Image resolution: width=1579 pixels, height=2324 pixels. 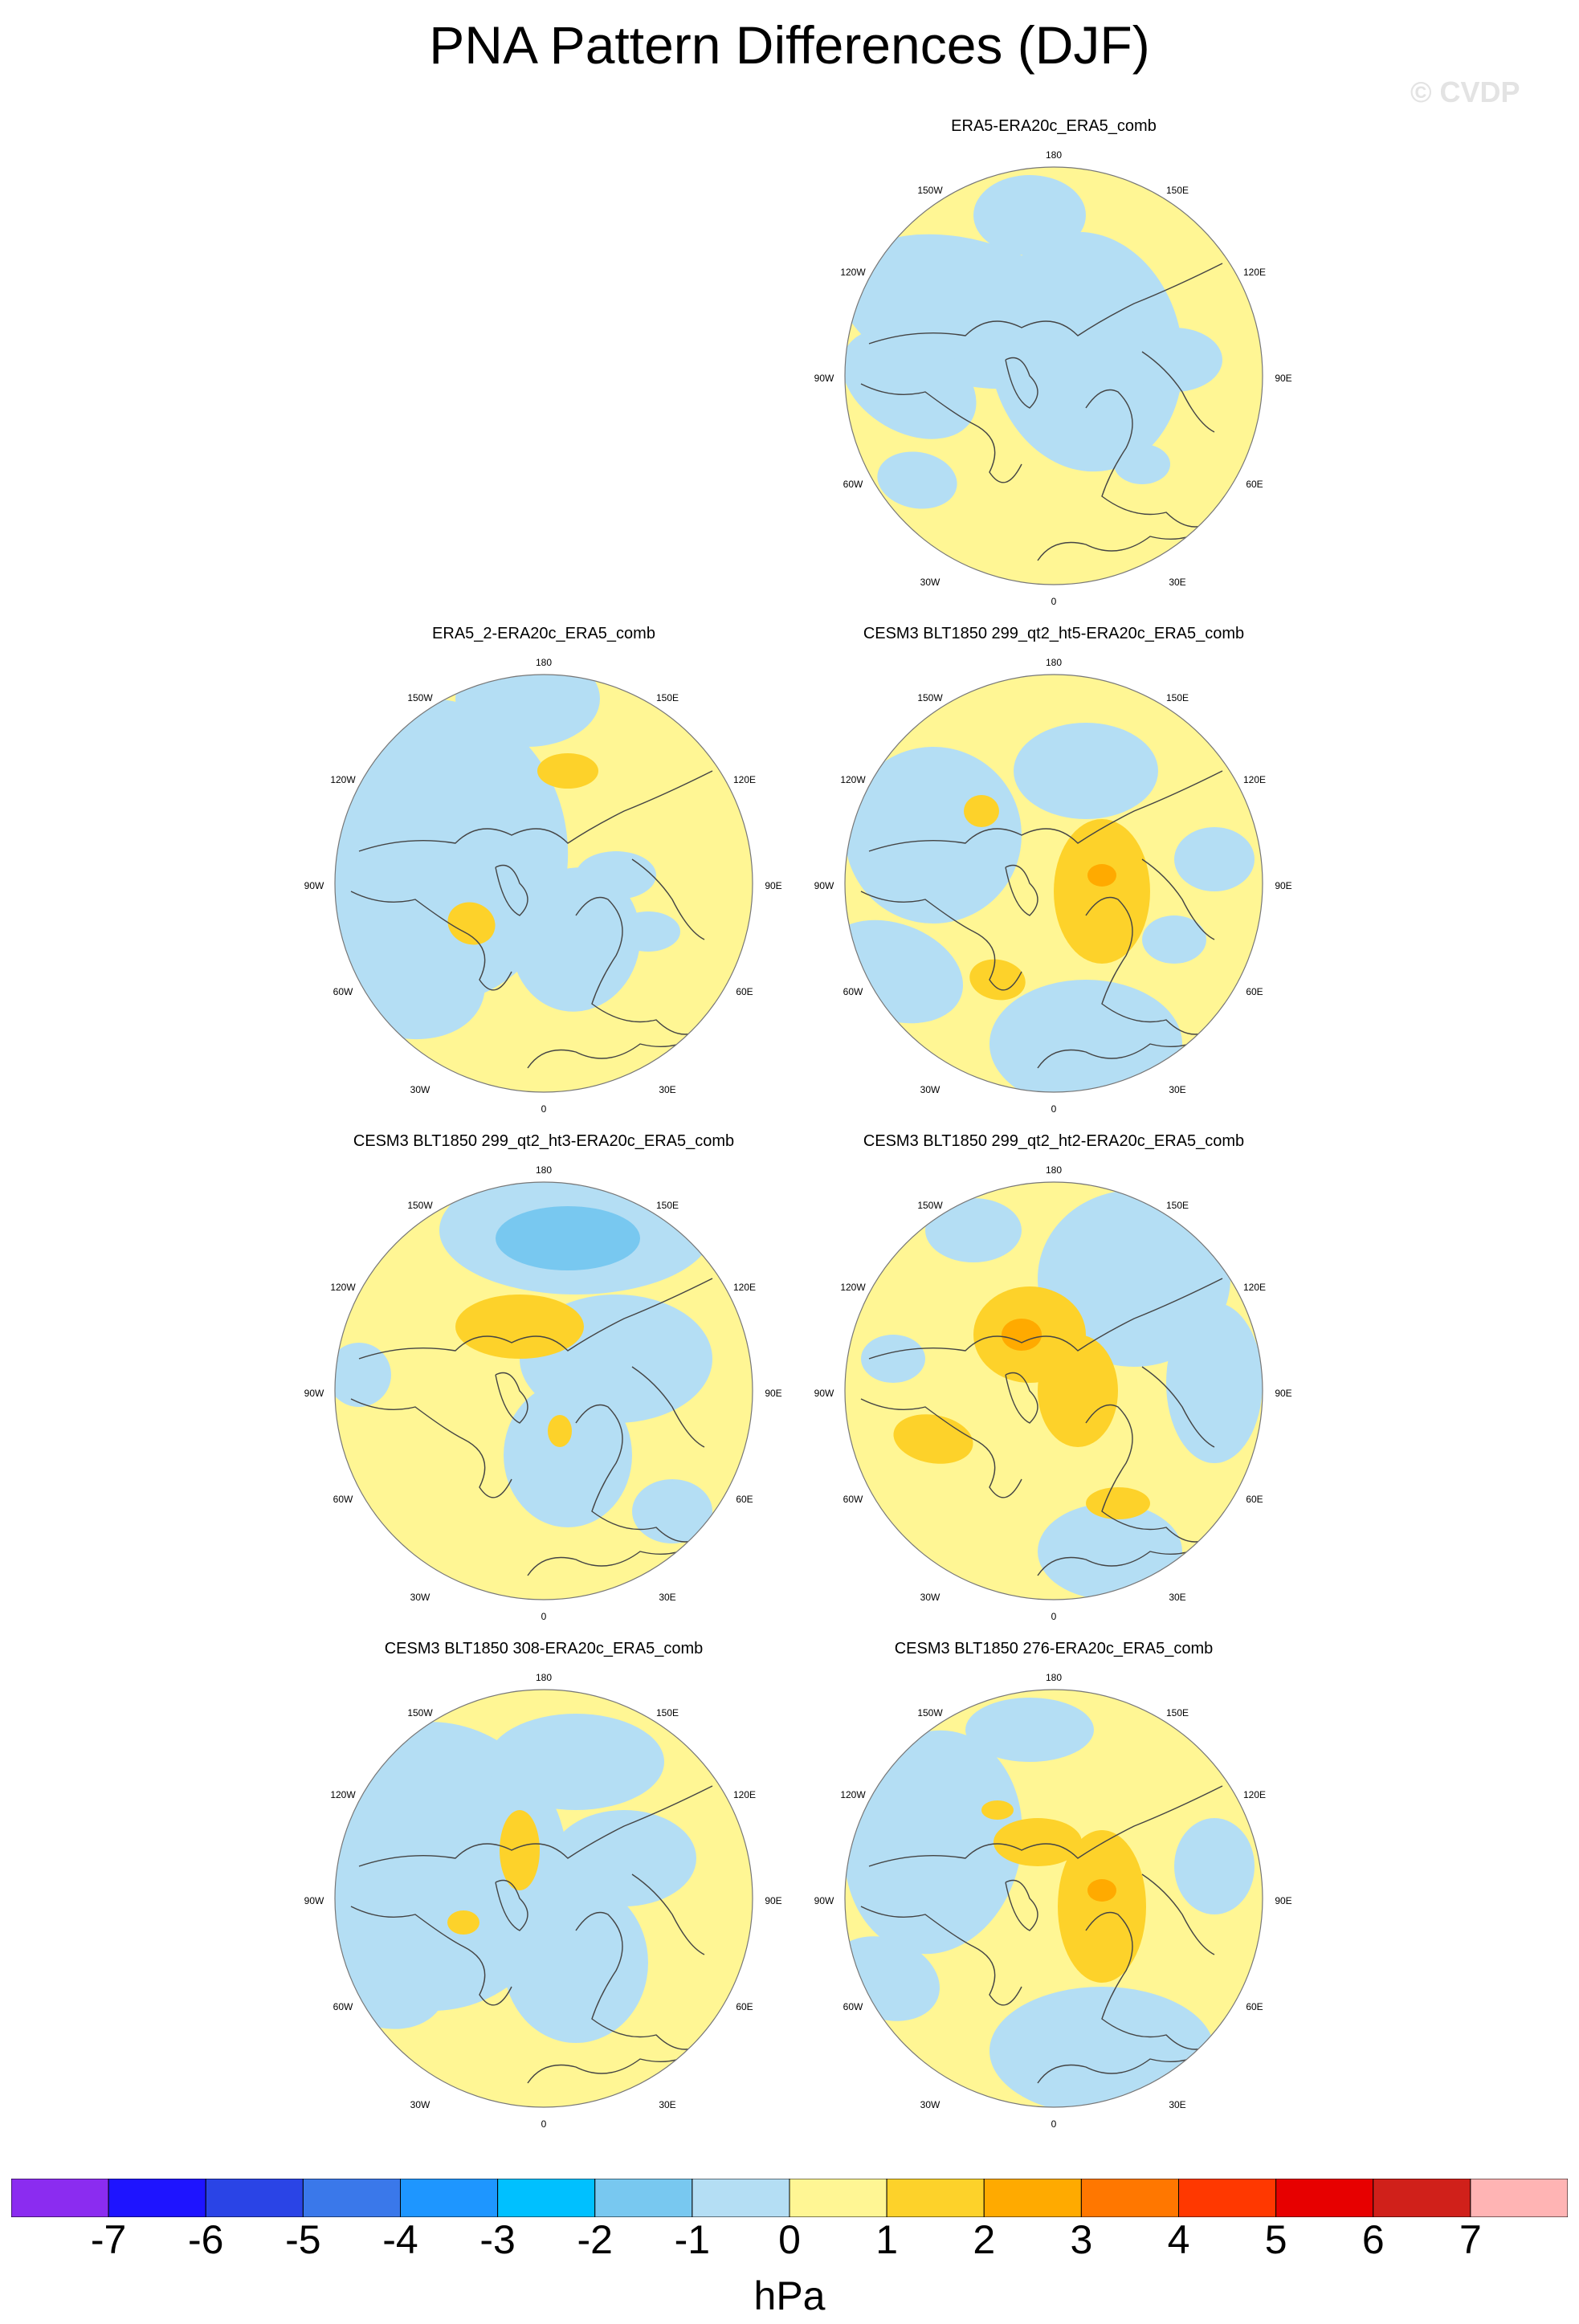 I want to click on longitude-label: 60W, so click(x=853, y=2007).